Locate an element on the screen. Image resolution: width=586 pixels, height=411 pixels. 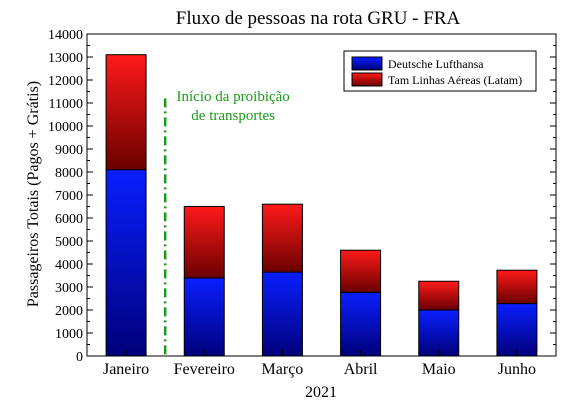
y-tick-label: 10000 is located at coordinates (65, 127).